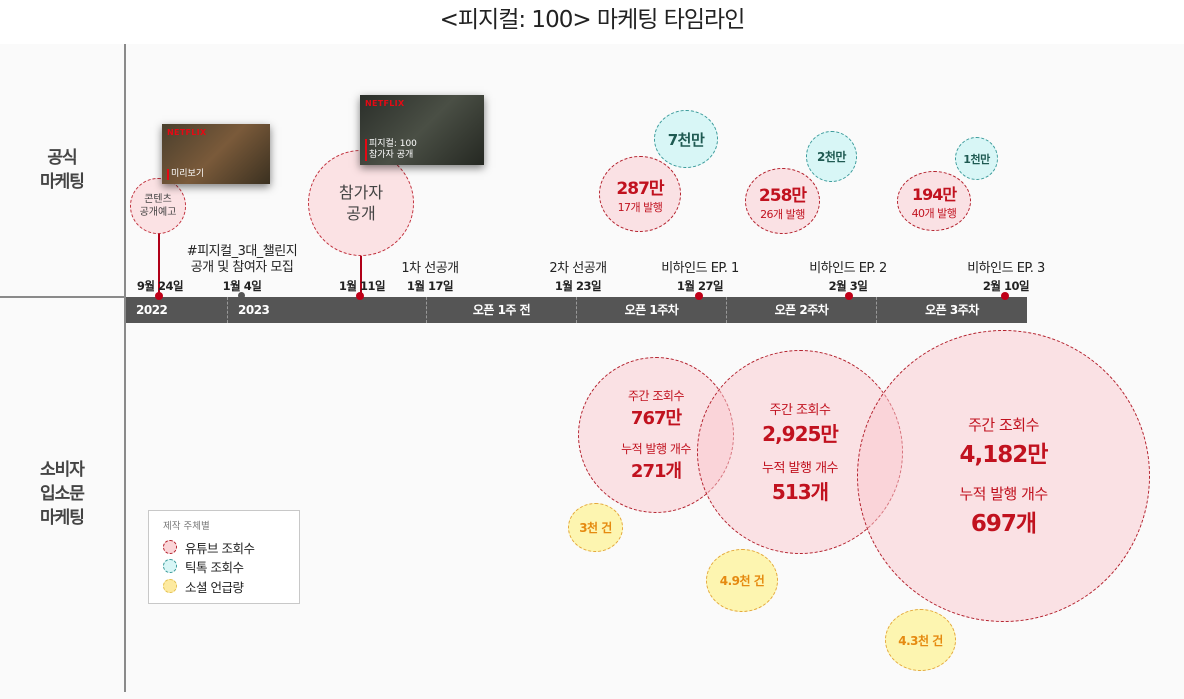  What do you see at coordinates (430, 268) in the screenshot?
I see `event-preview-1: 1차 선공개` at bounding box center [430, 268].